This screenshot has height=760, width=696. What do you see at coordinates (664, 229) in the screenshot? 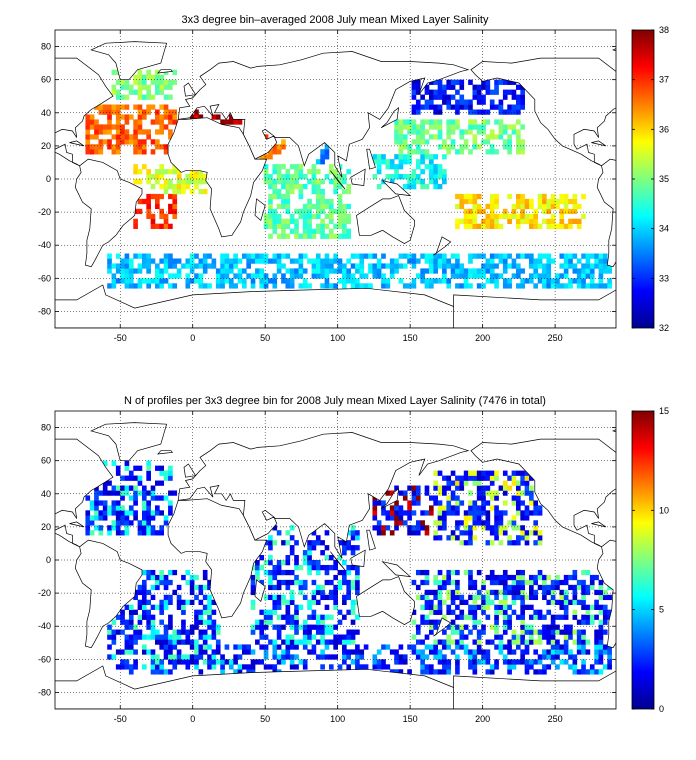
I see `colorbar-tick-label: 34` at bounding box center [664, 229].